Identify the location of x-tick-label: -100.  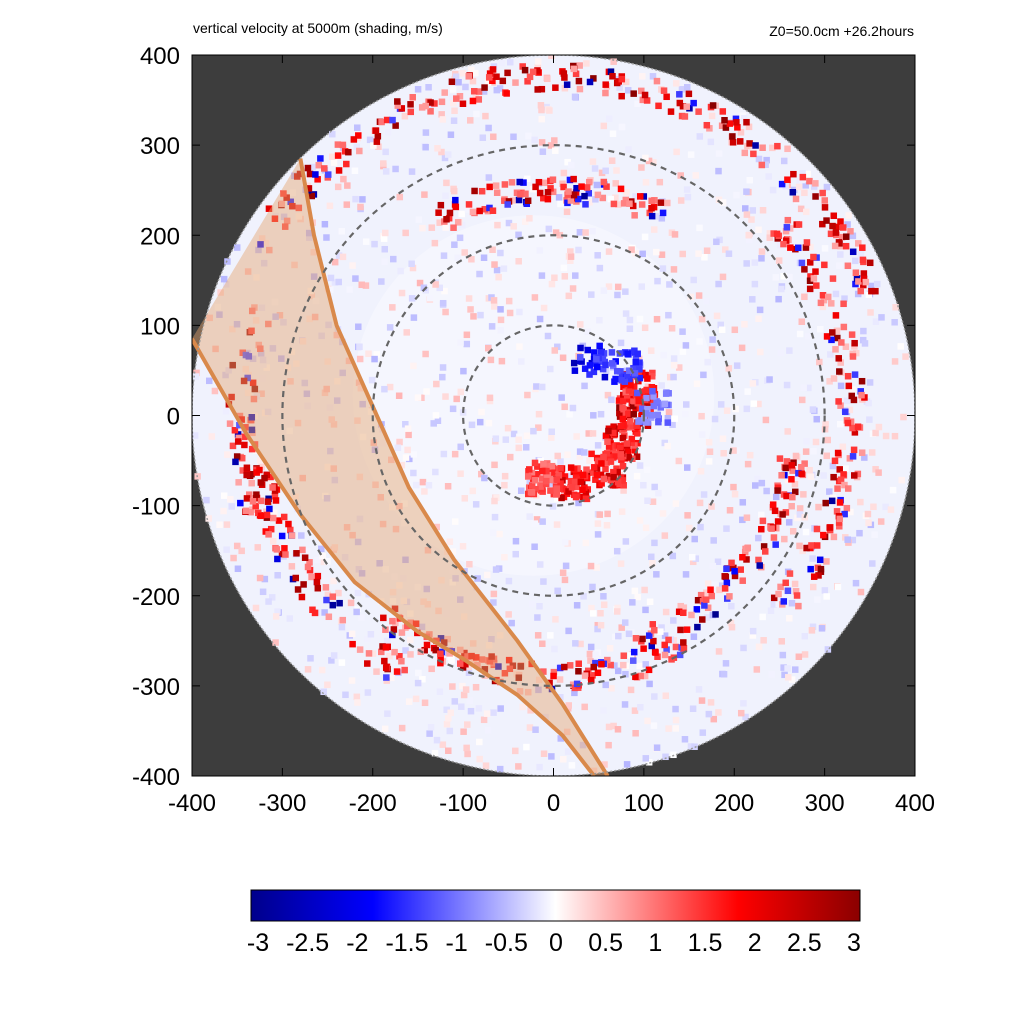
(463, 803).